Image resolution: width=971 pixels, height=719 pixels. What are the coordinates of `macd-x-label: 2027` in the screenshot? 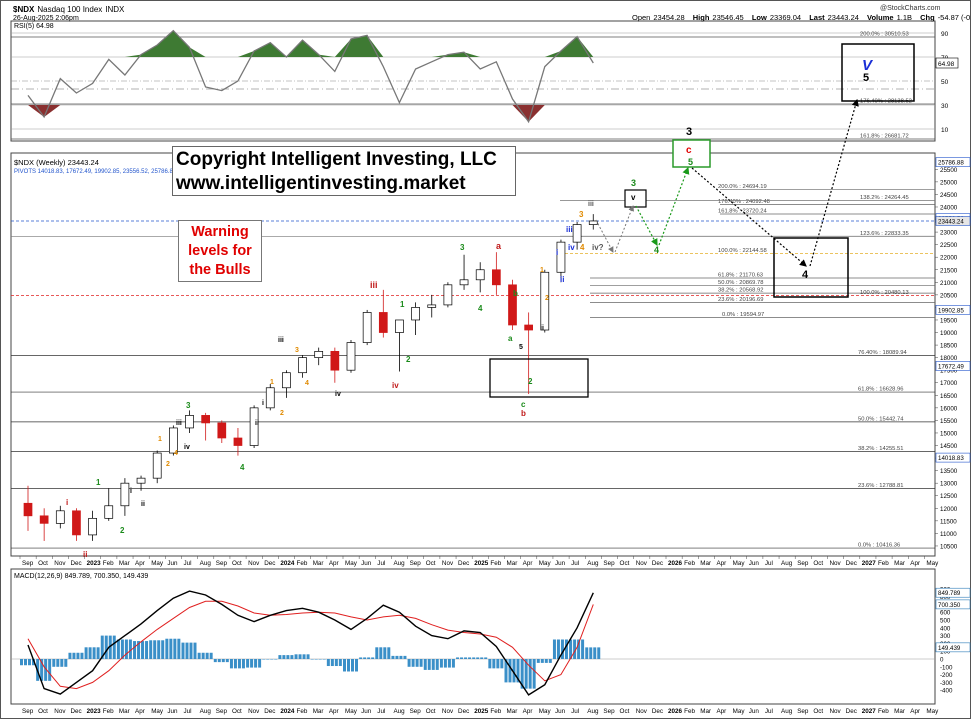 It's located at (869, 711).